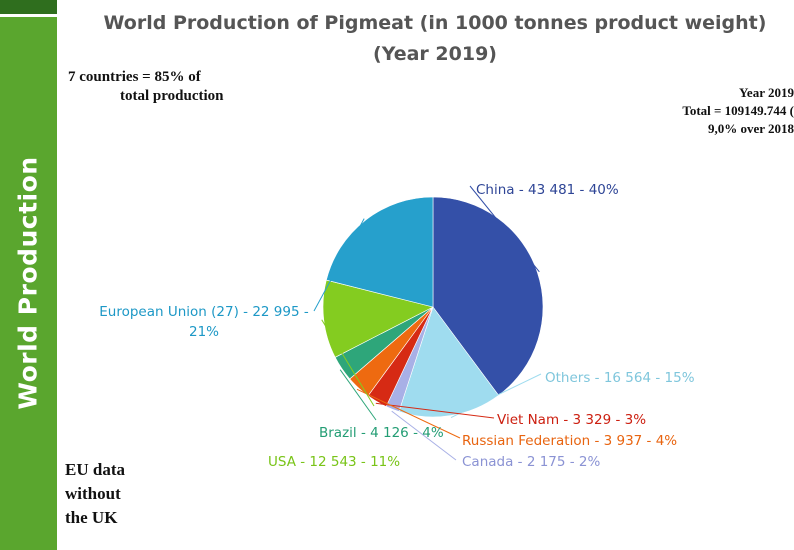 The image size is (794, 550). I want to click on countries-note-line1: 7 countries = 85% of, so click(134, 77).